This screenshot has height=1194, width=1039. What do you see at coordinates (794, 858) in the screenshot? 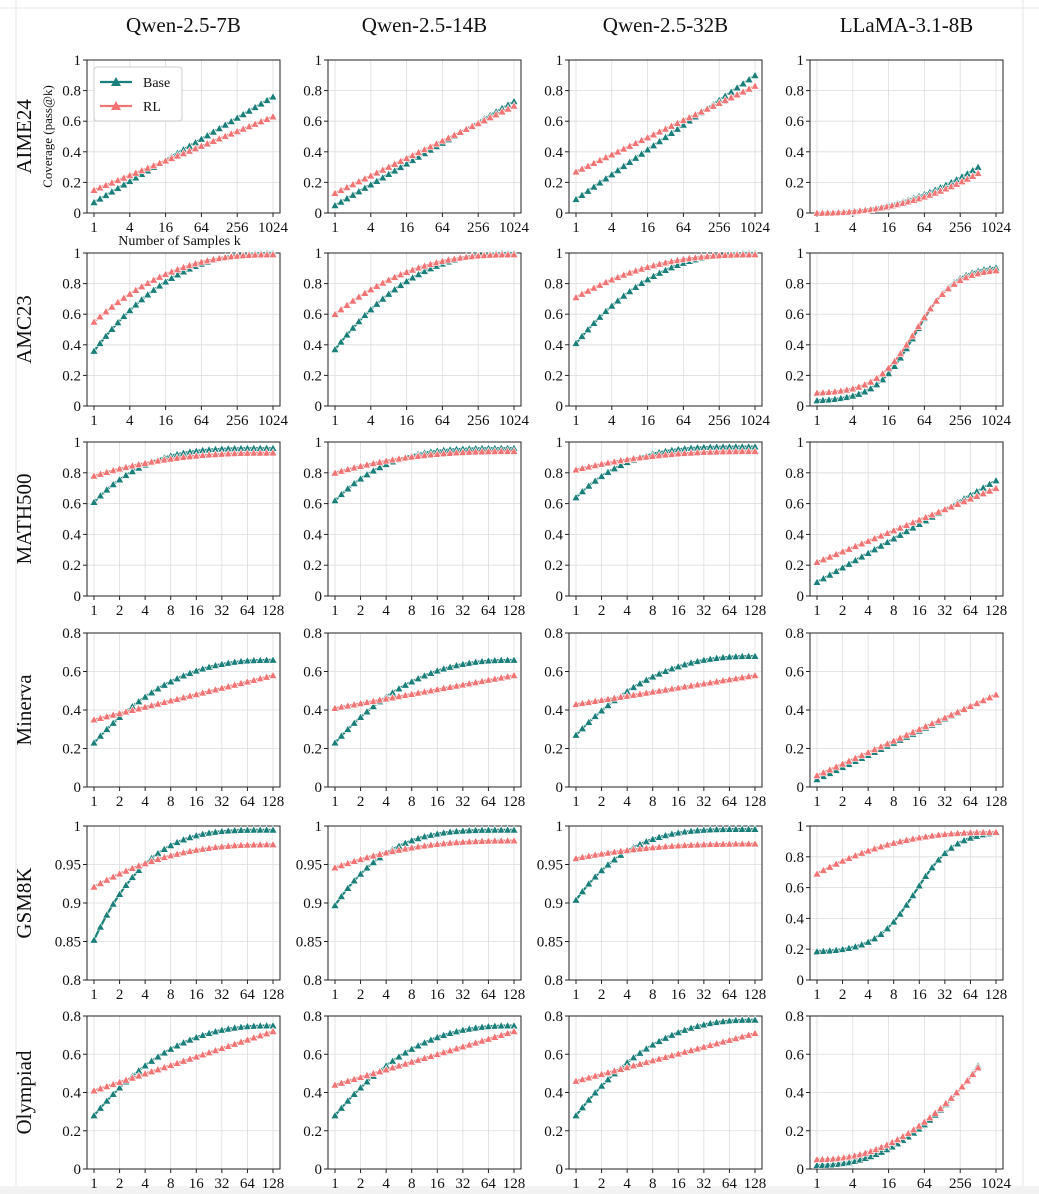
I see `y-tick-label: 0.8` at bounding box center [794, 858].